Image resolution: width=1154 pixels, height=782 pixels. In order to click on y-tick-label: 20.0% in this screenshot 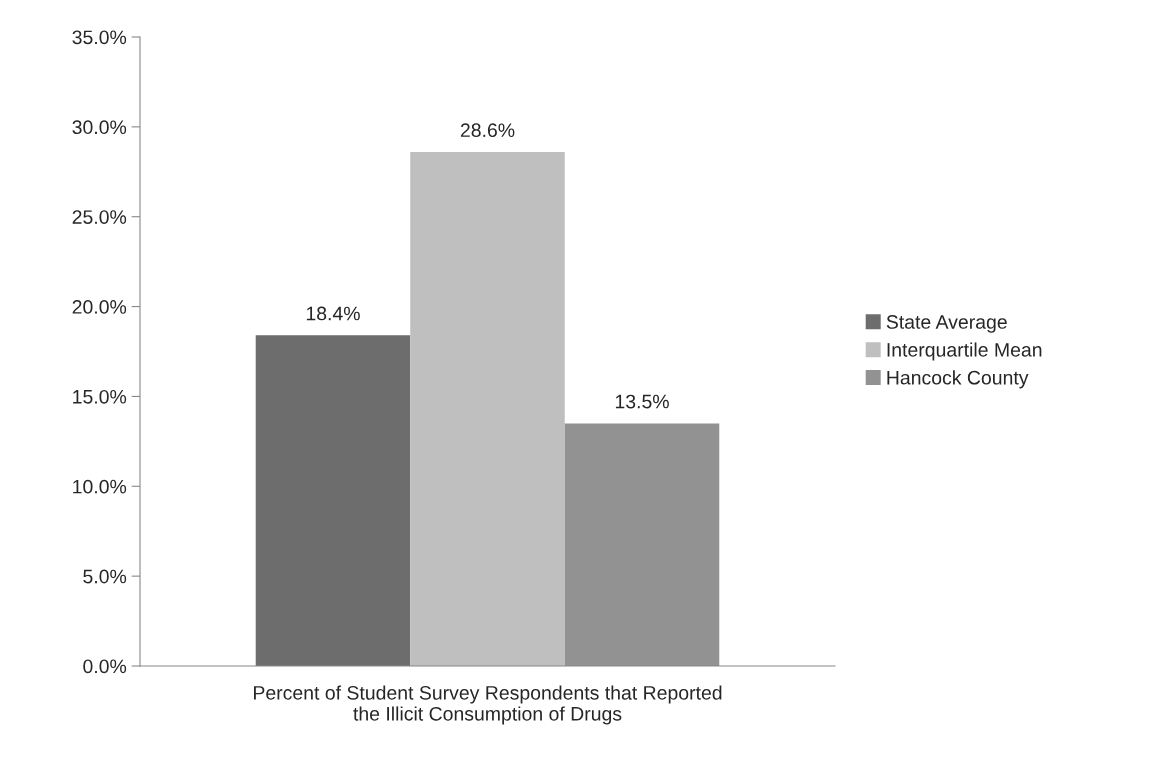, I will do `click(99, 307)`.